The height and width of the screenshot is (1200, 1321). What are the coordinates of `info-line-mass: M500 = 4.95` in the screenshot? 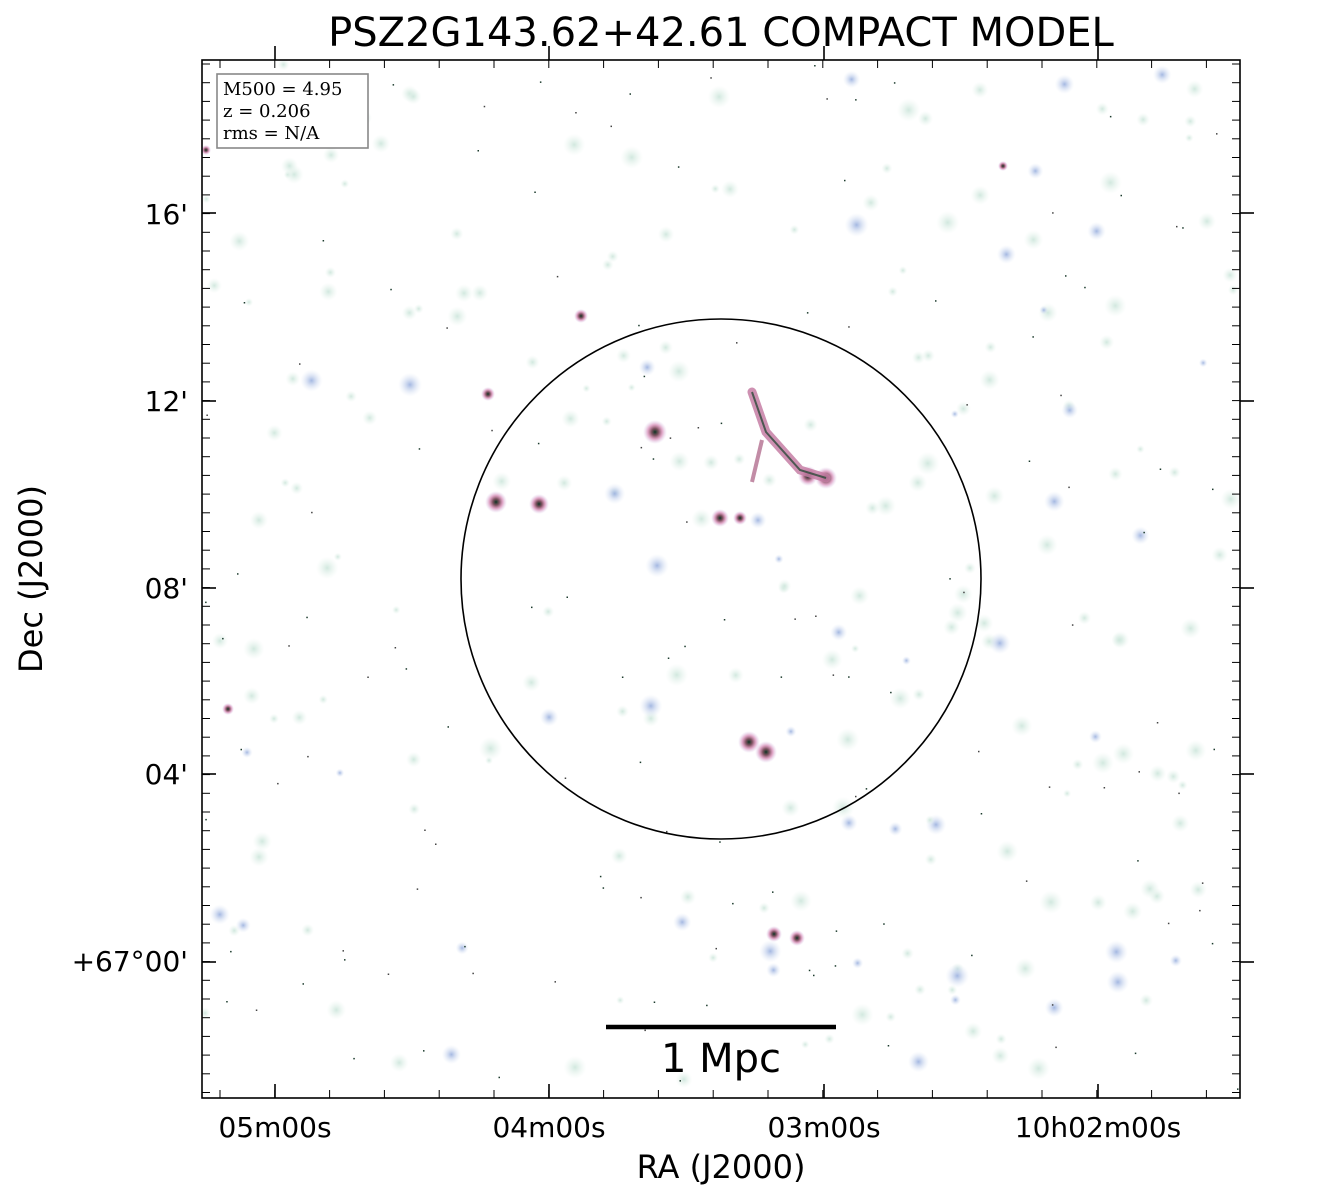 It's located at (282, 89).